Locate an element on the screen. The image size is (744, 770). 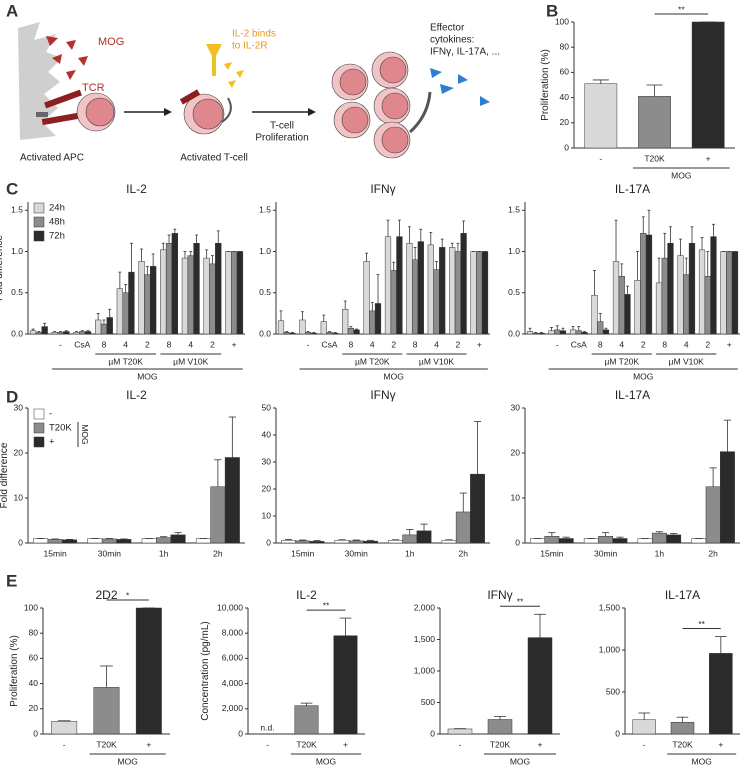
cytokine-label: Effector is located at coordinates (447, 28).